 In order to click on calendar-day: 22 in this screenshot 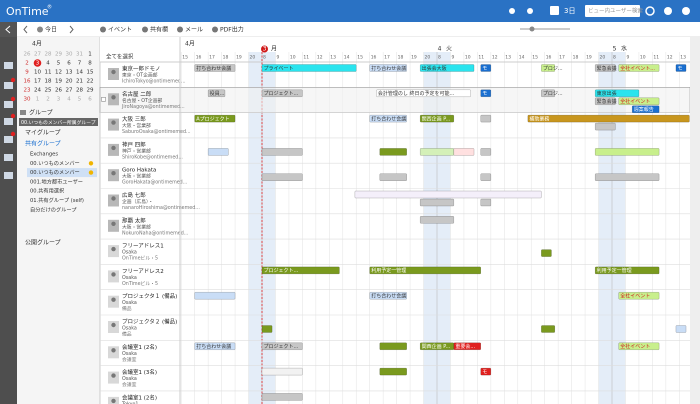, I will do `click(90, 82)`.